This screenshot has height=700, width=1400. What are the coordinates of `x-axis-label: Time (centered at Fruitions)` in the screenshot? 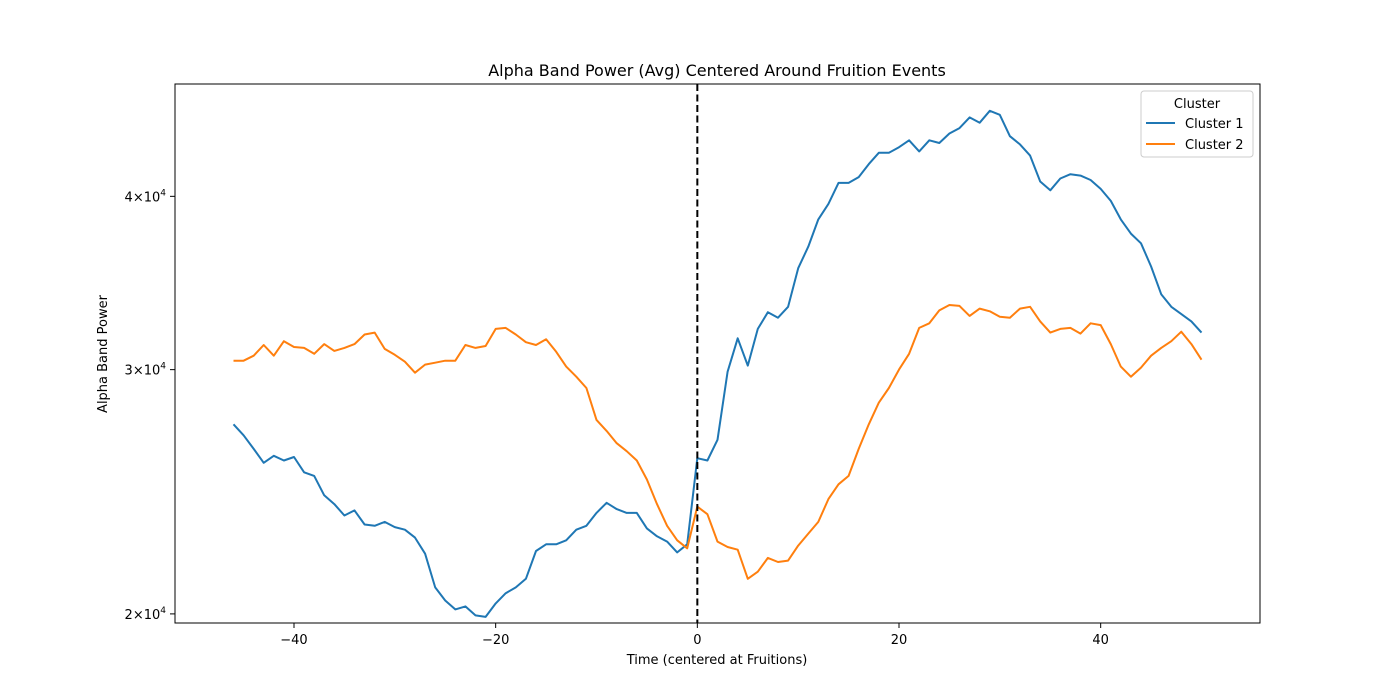 It's located at (717, 660).